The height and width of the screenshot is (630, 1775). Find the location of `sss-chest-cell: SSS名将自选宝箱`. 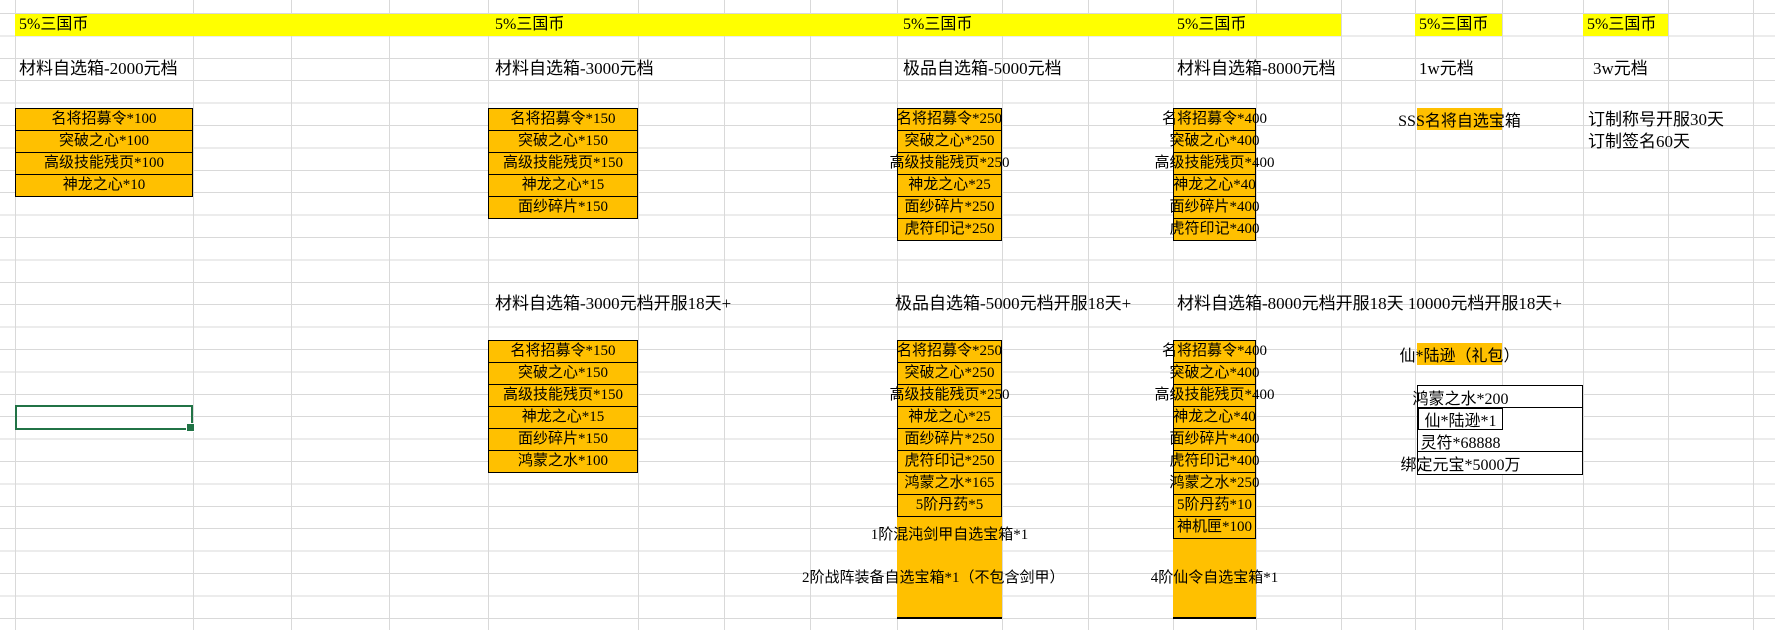

sss-chest-cell: SSS名将自选宝箱 is located at coordinates (1459, 119).